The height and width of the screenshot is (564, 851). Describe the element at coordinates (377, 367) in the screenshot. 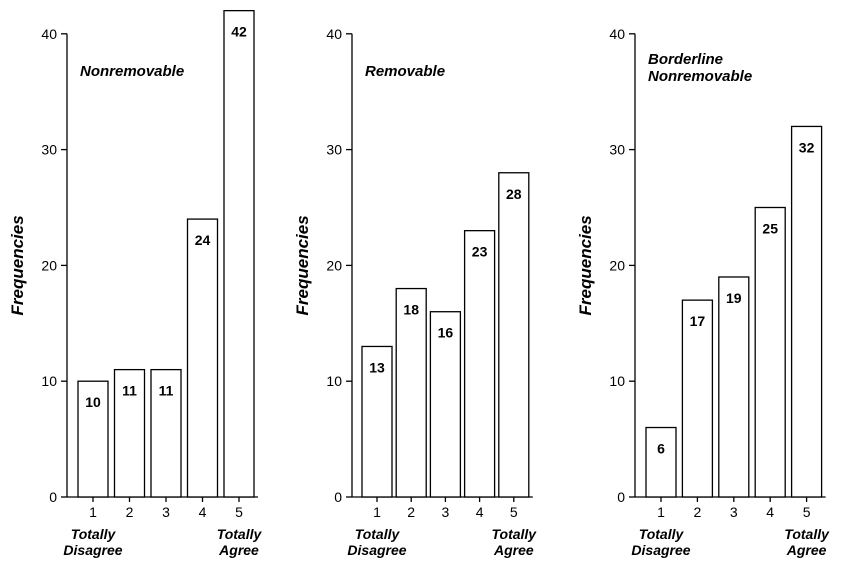

I see `bar-value-label: 13` at that location.